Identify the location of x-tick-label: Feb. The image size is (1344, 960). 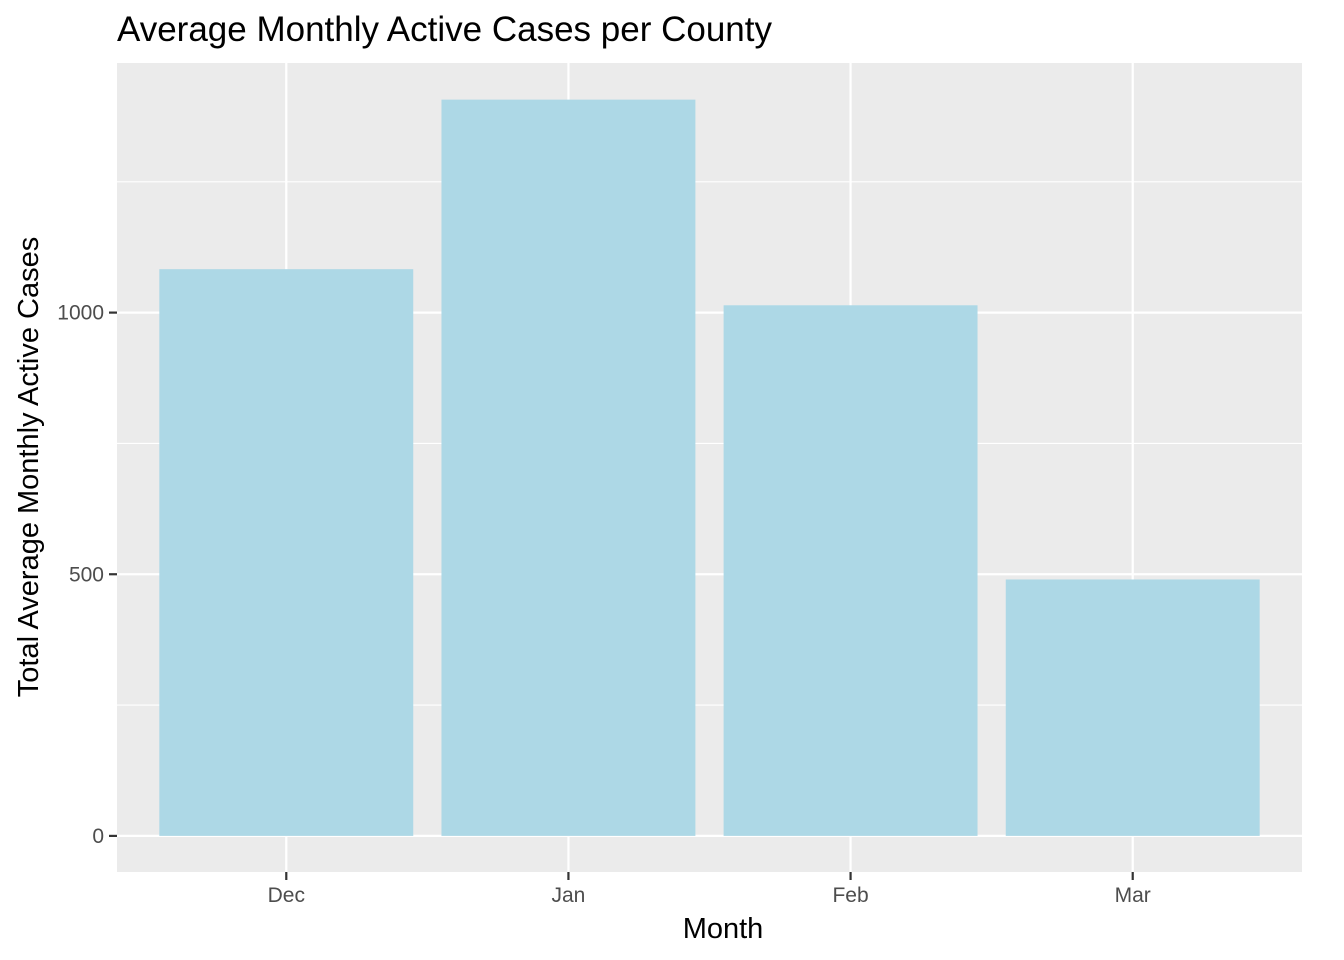
(850, 895).